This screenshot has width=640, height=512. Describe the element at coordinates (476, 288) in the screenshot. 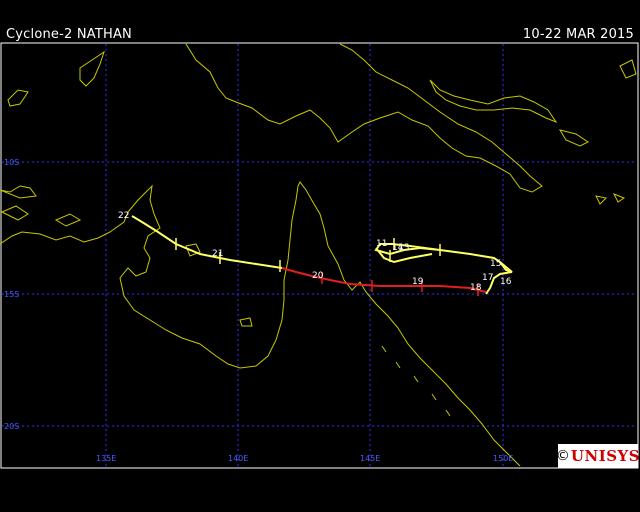

I see `day-label-18: 18` at that location.